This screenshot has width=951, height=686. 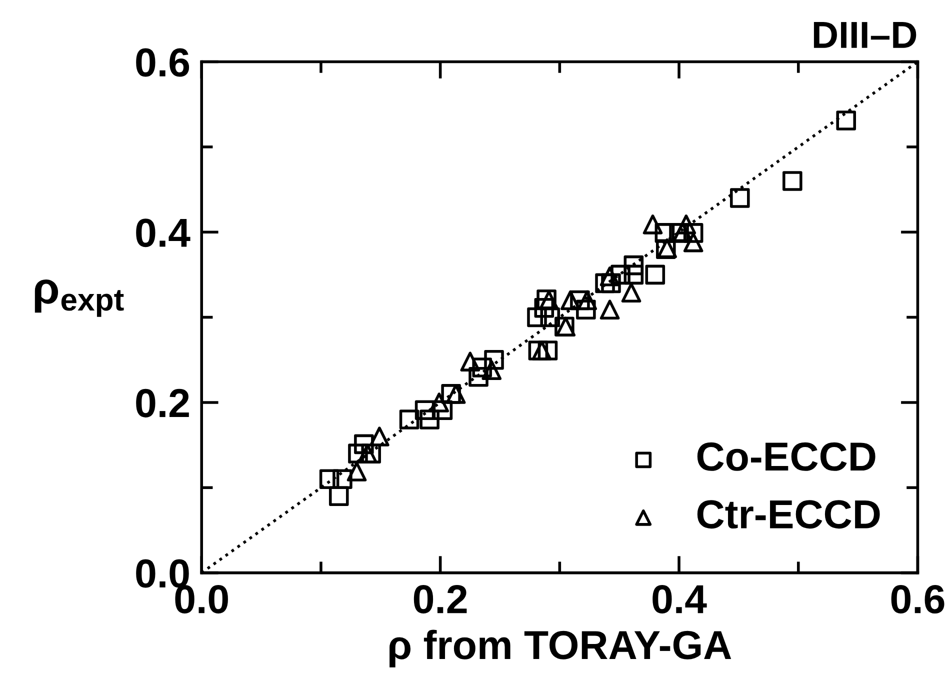 What do you see at coordinates (163, 233) in the screenshot?
I see `y-tick-label: 0.4` at bounding box center [163, 233].